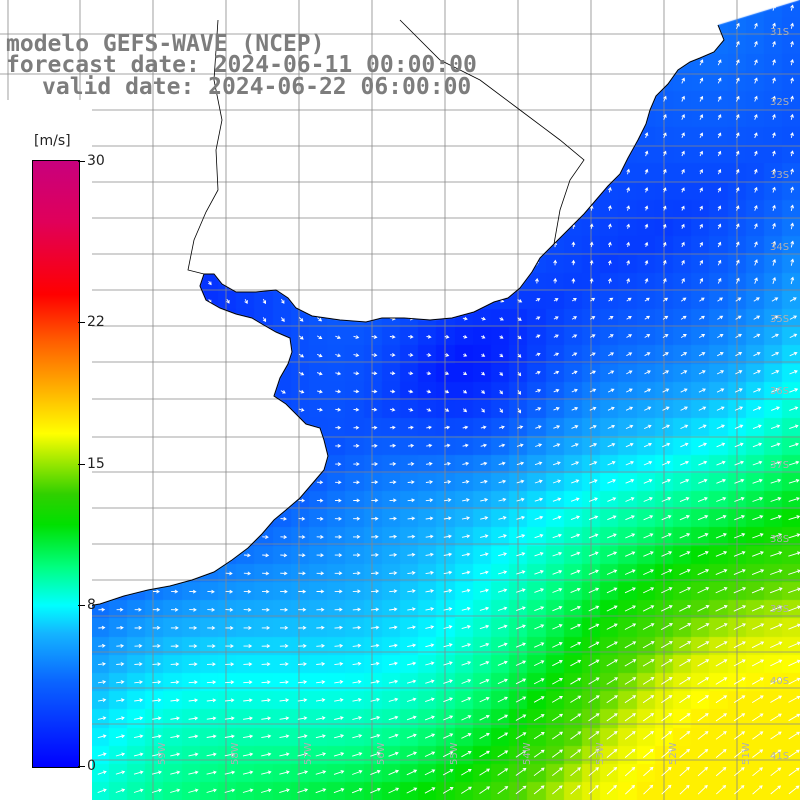  Describe the element at coordinates (81, 464) in the screenshot. I see `colorbar-tick` at that location.